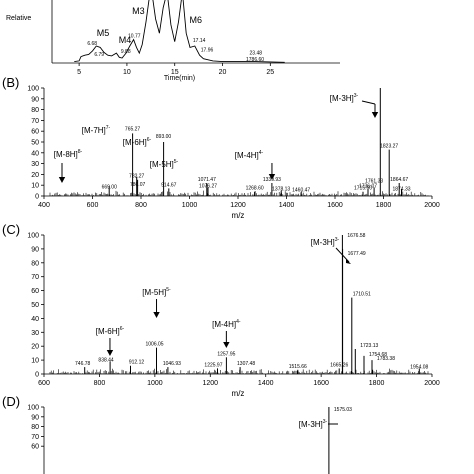  I want to click on panel-a-peak-label: 6.79, so click(99, 55).